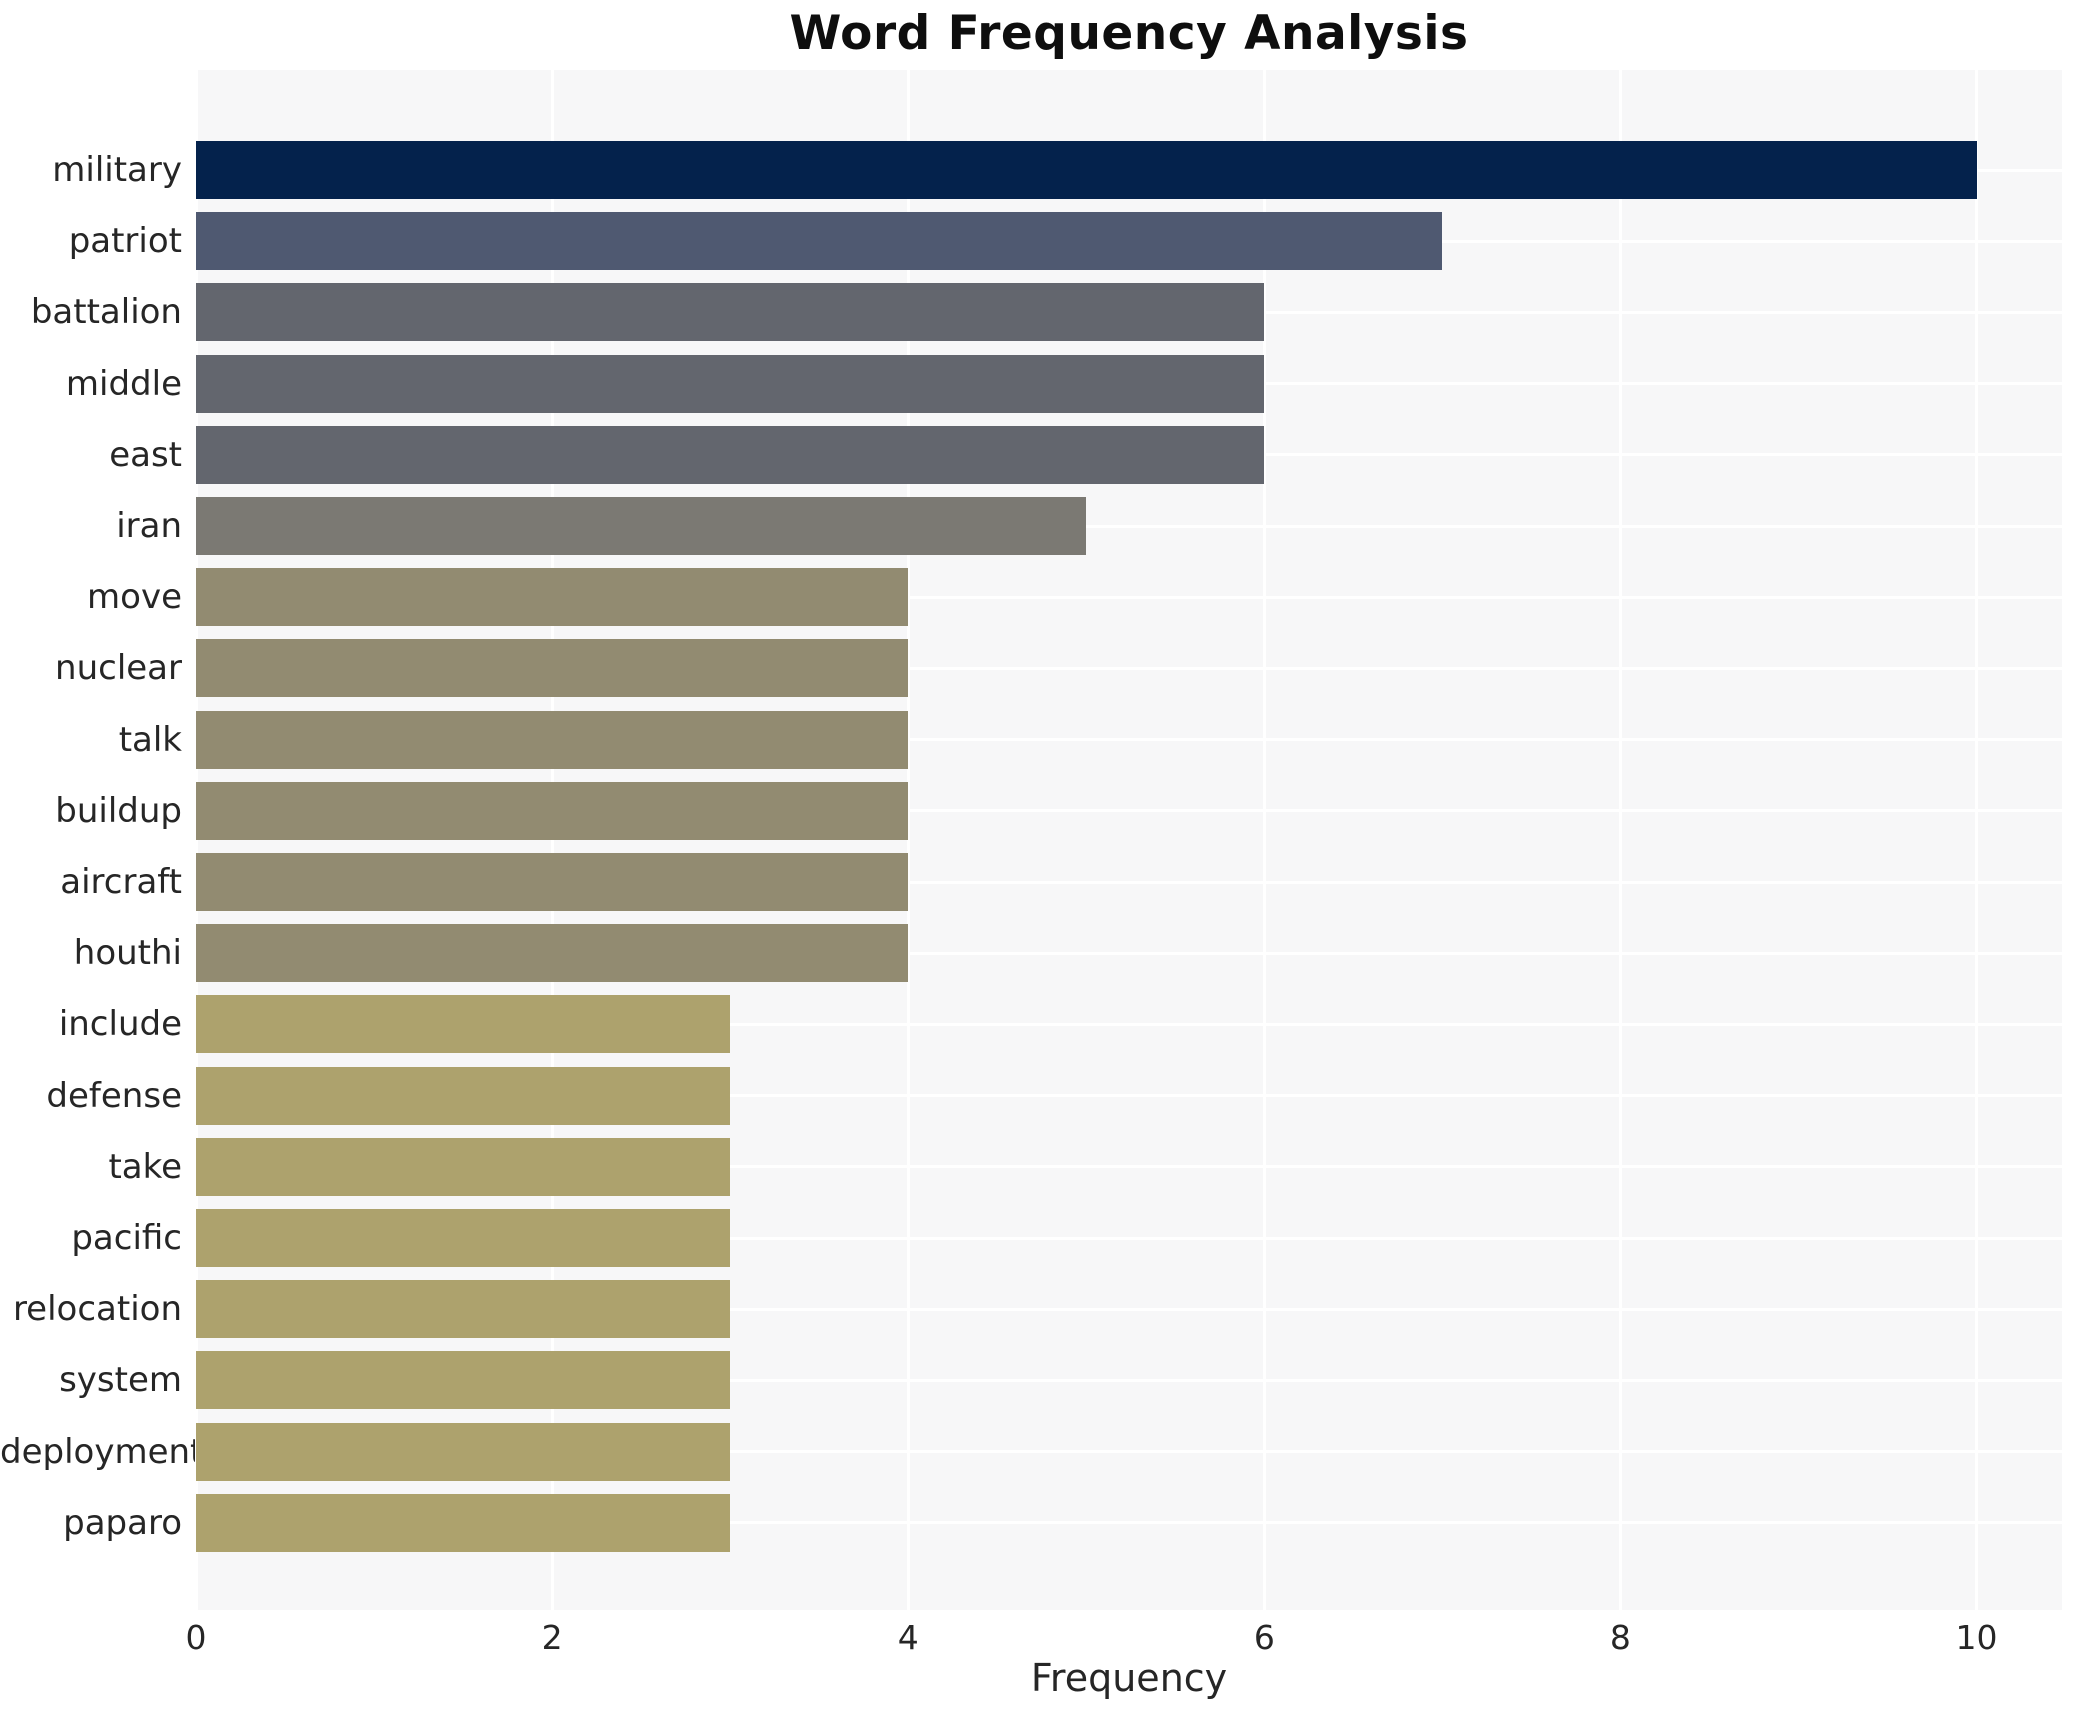 This screenshot has height=1710, width=2082. What do you see at coordinates (819, 241) in the screenshot?
I see `bar-patriot` at bounding box center [819, 241].